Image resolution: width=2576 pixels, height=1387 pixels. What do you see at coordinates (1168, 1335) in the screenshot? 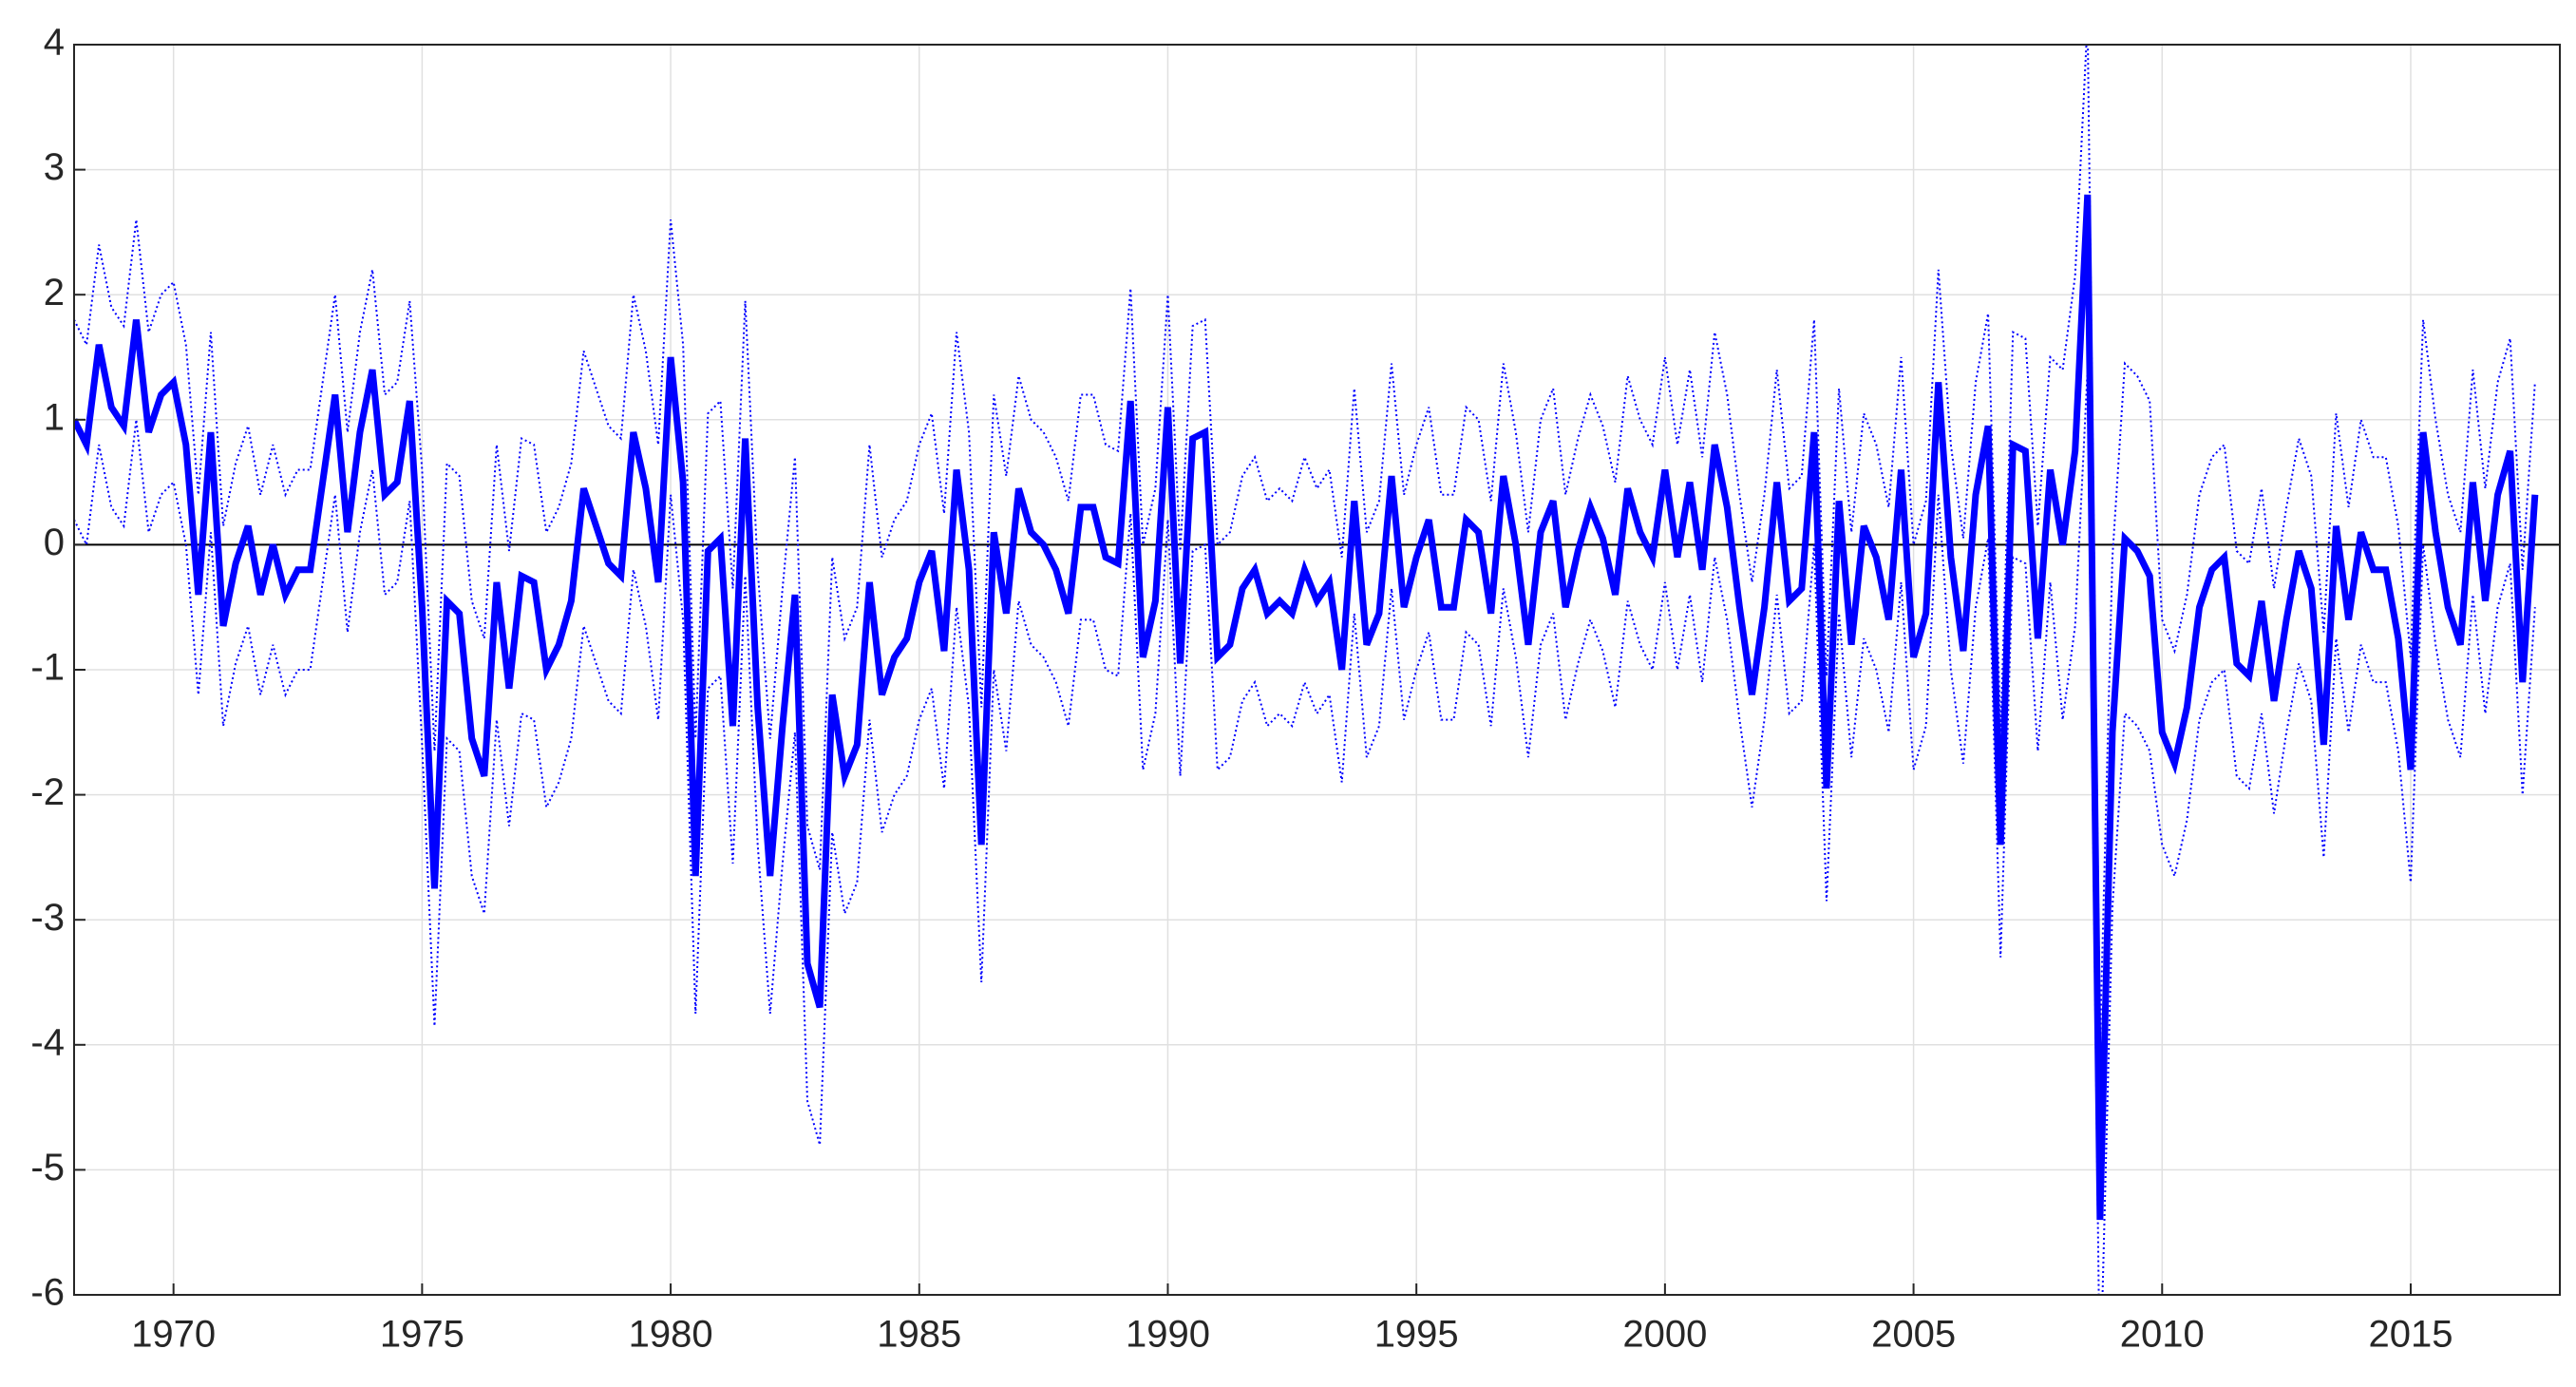
I see `x-tick-label: 1990` at bounding box center [1168, 1335].